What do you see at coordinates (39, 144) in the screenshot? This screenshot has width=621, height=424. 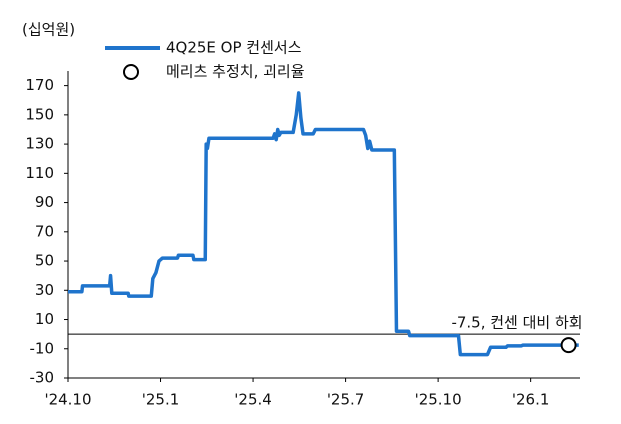 I see `y-tick-label: 130` at bounding box center [39, 144].